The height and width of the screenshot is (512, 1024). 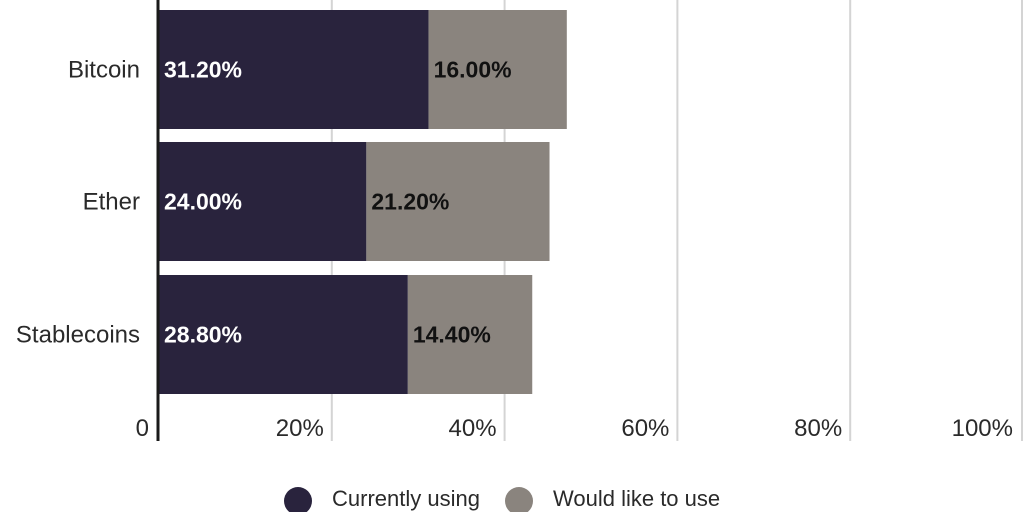 I want to click on data-label-ether-series-1: 21.20%, so click(x=410, y=202).